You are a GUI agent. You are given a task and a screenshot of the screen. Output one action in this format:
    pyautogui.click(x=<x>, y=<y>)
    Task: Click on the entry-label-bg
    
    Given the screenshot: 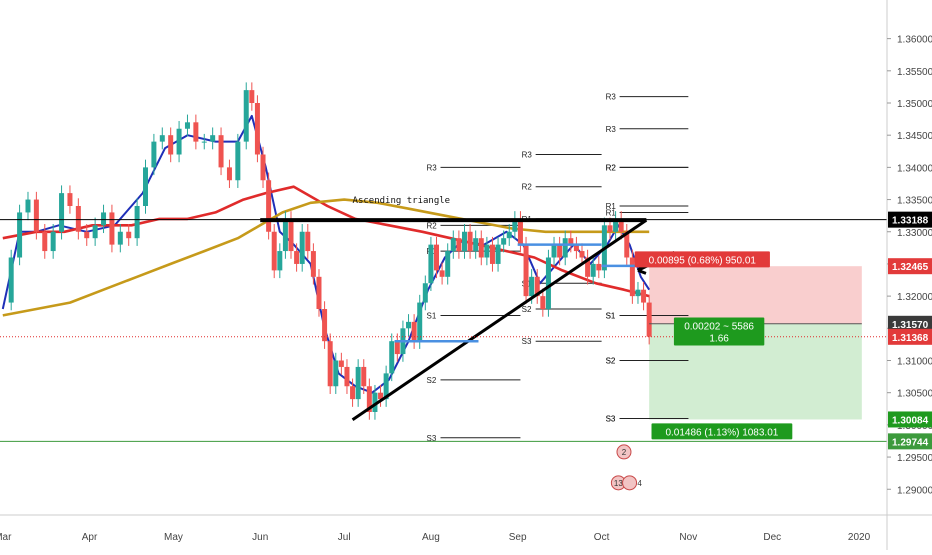 What is the action you would take?
    pyautogui.click(x=719, y=331)
    